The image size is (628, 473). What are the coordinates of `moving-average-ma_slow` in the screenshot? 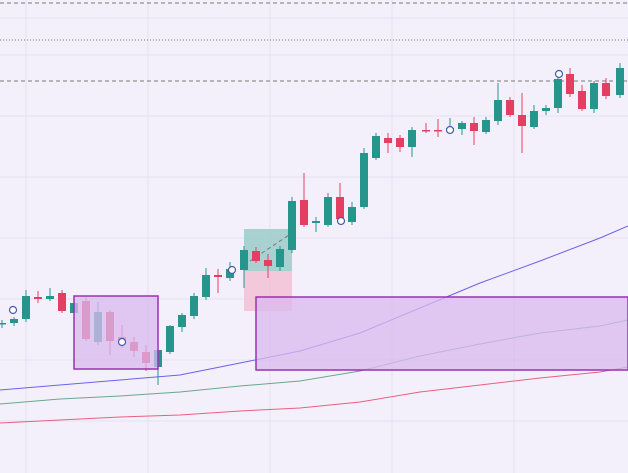 It's located at (314, 395).